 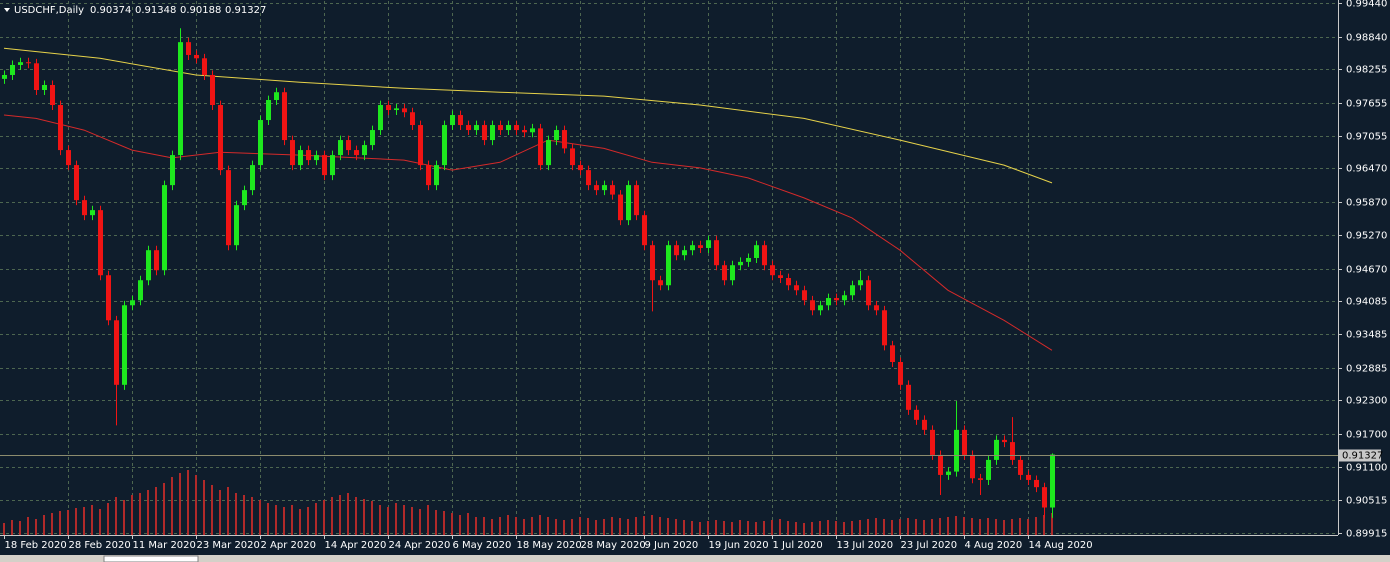 What do you see at coordinates (1366, 302) in the screenshot?
I see `y-tick-label: 0.94085` at bounding box center [1366, 302].